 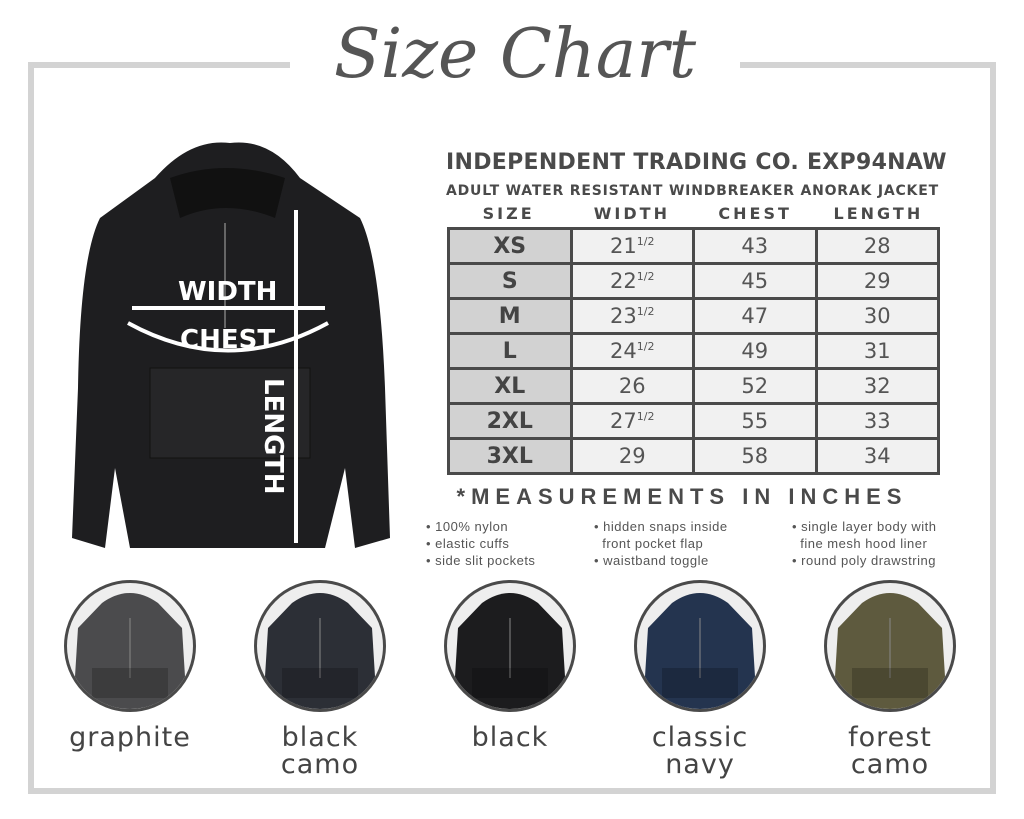 What do you see at coordinates (877, 316) in the screenshot?
I see `length-cell: 30` at bounding box center [877, 316].